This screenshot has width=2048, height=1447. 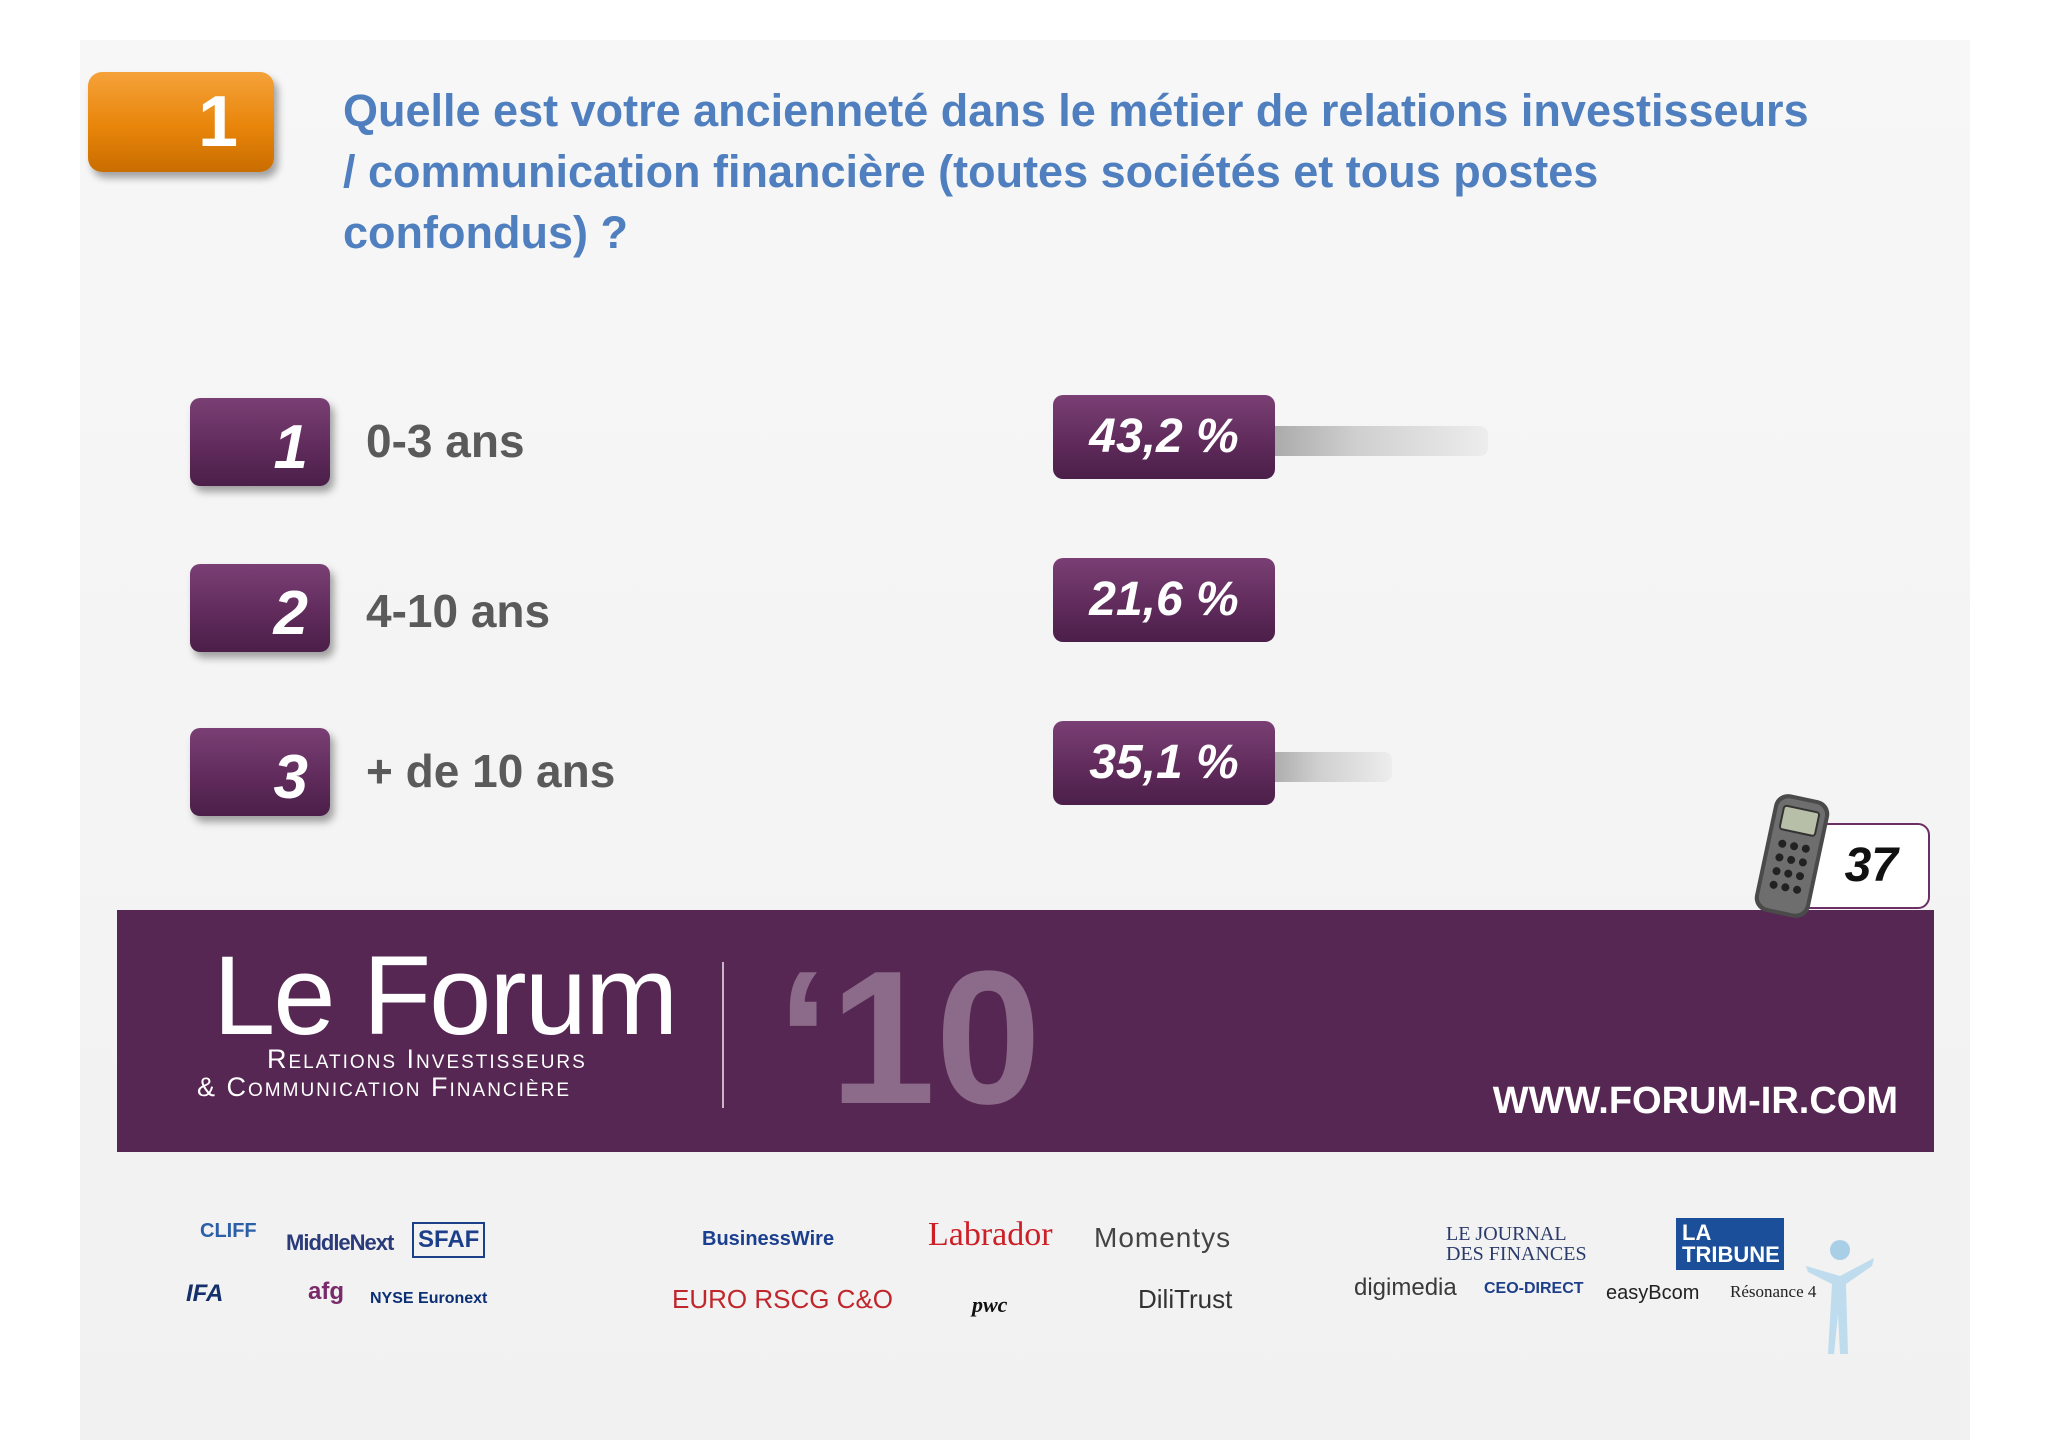 I want to click on brand-year: ‘10, so click(x=909, y=1038).